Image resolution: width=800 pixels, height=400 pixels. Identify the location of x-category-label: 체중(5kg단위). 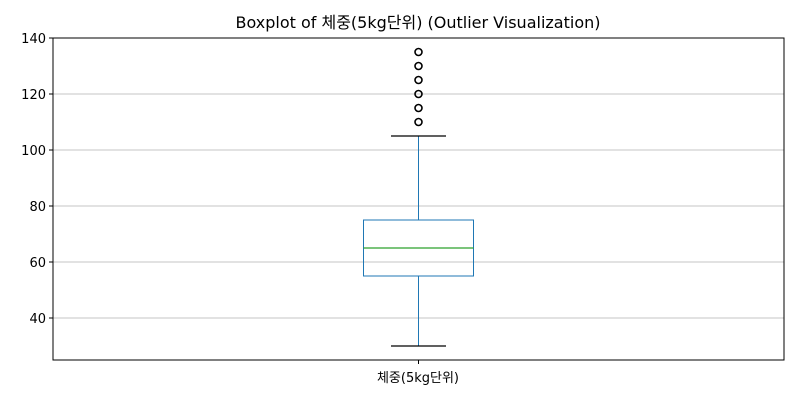
(418, 378).